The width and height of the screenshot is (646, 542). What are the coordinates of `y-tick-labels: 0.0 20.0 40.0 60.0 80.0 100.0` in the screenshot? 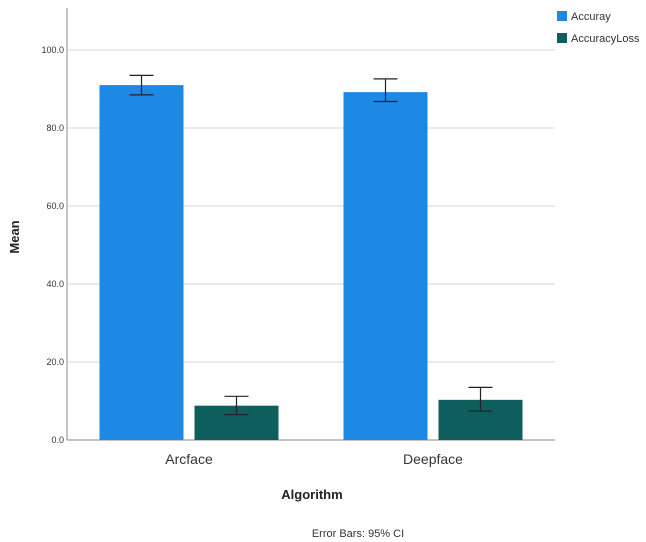 It's located at (52, 245).